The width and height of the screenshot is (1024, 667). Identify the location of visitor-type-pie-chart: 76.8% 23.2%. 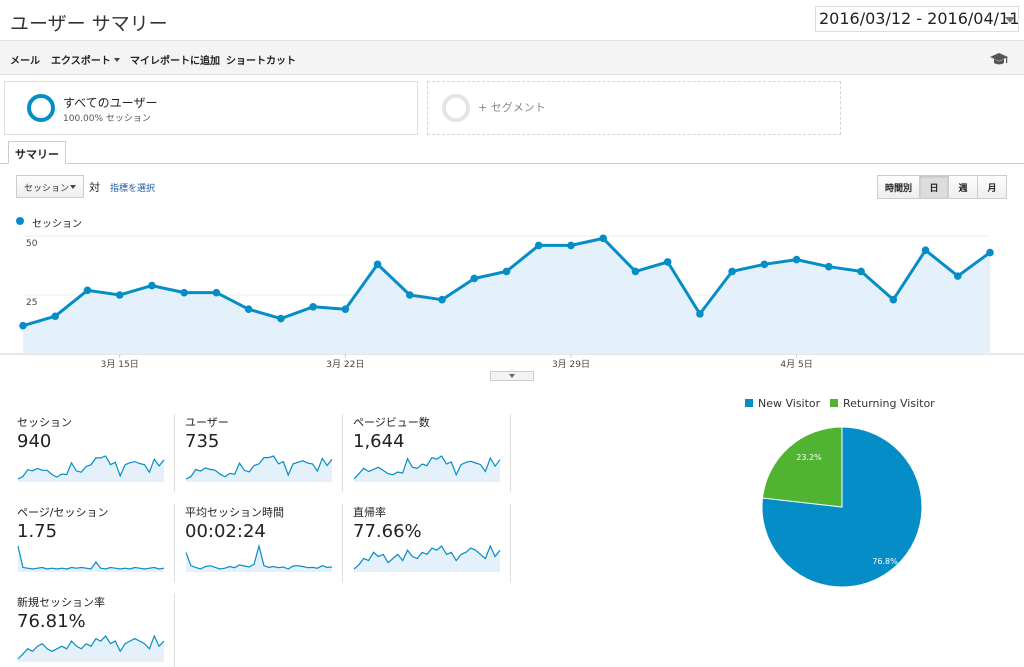
(842, 507).